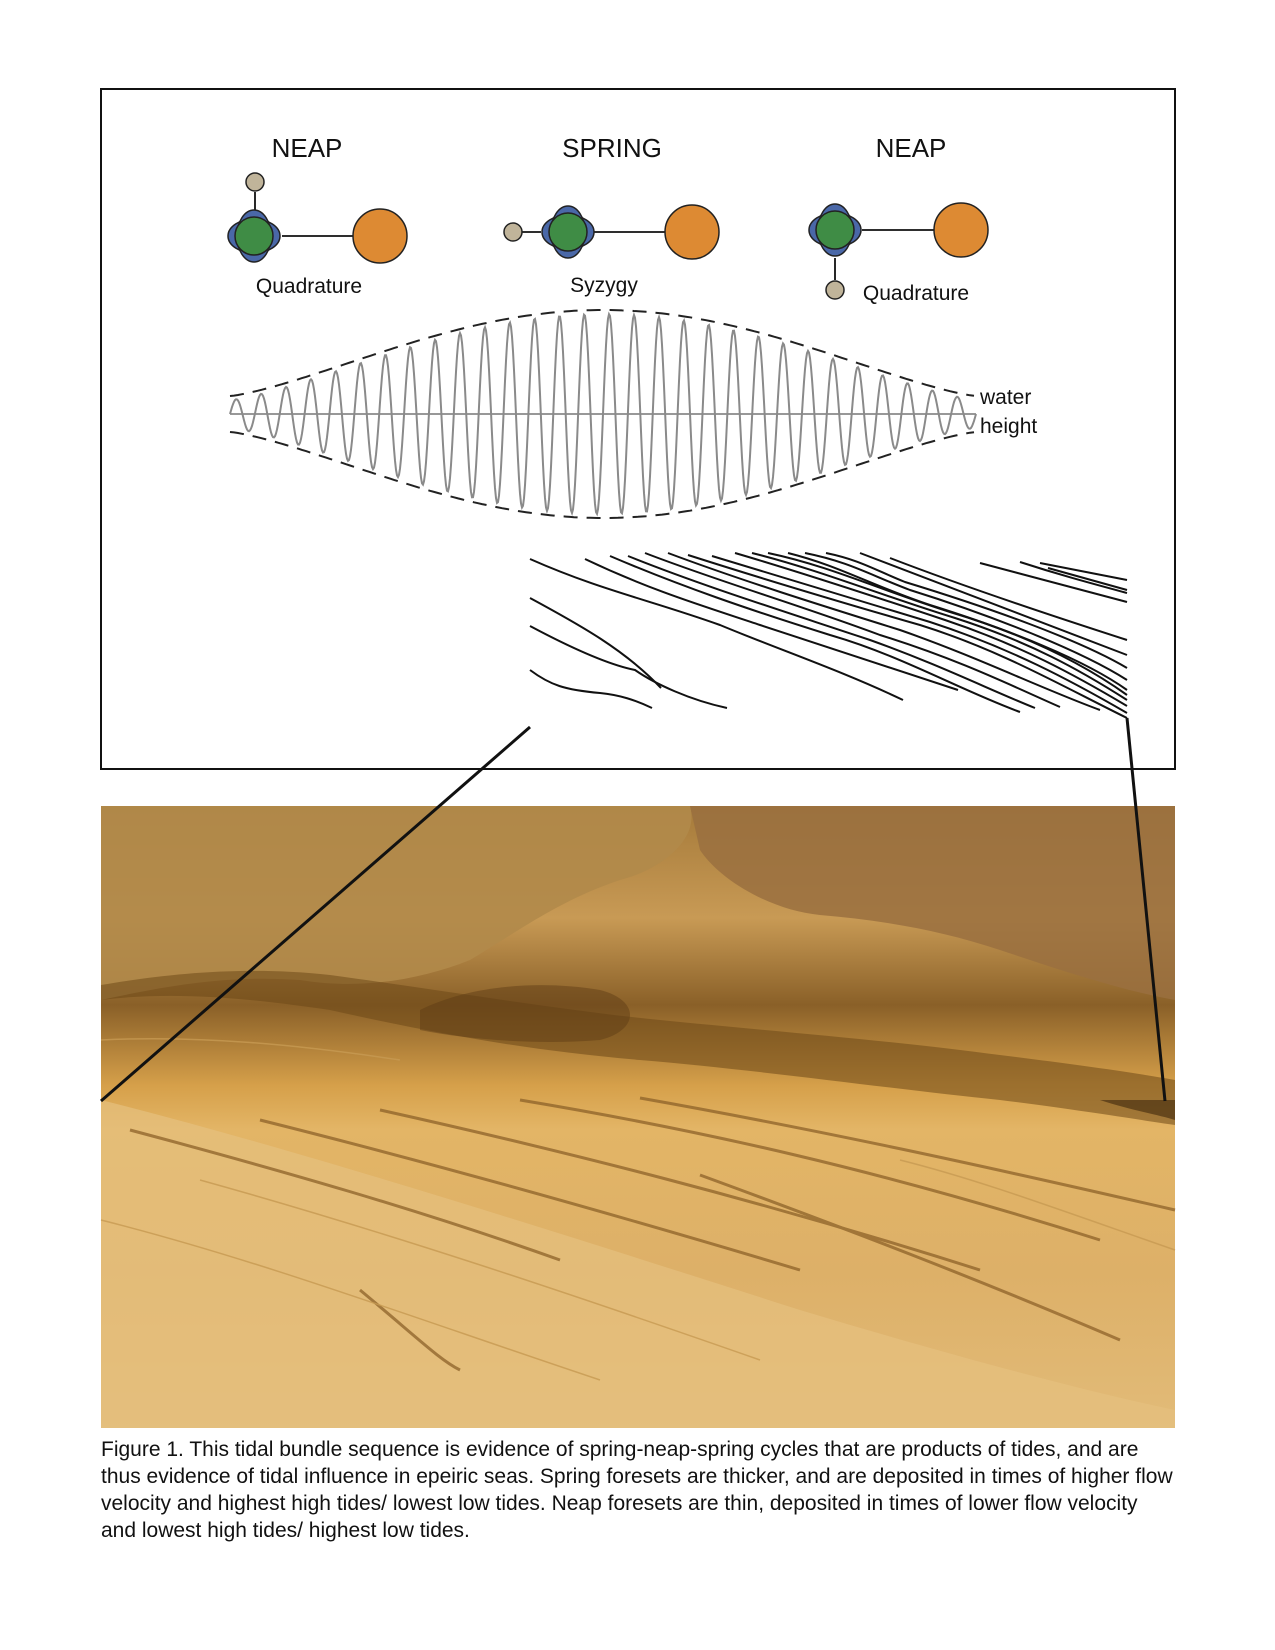 This screenshot has width=1275, height=1650. Describe the element at coordinates (911, 148) in the screenshot. I see `phase-title-neap-2: NEAP` at that location.